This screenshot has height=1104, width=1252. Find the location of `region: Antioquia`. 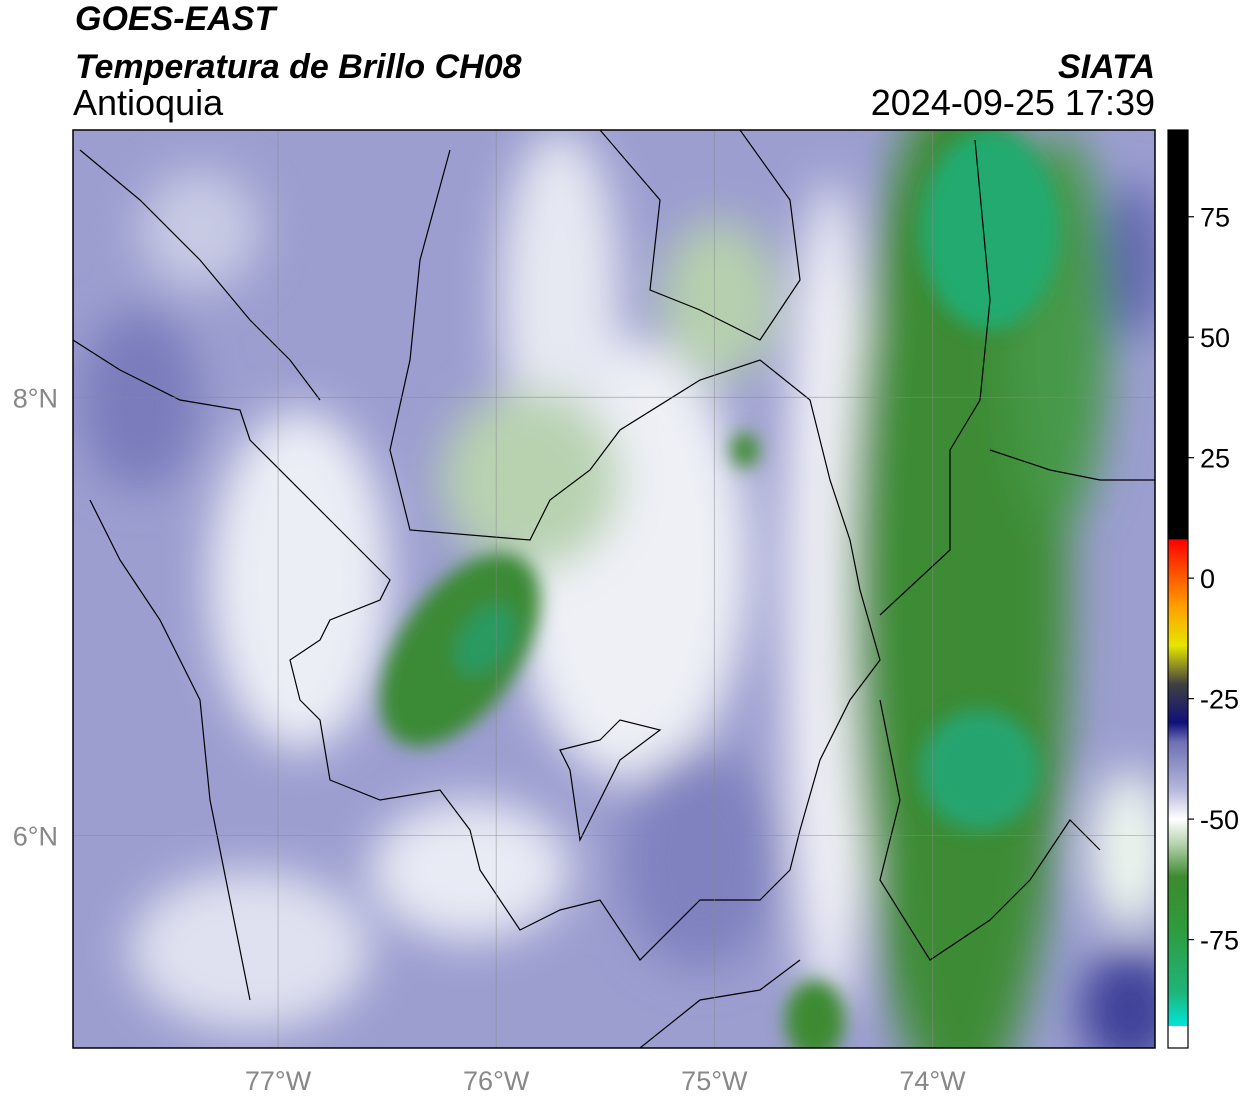

region: Antioquia is located at coordinates (148, 102).